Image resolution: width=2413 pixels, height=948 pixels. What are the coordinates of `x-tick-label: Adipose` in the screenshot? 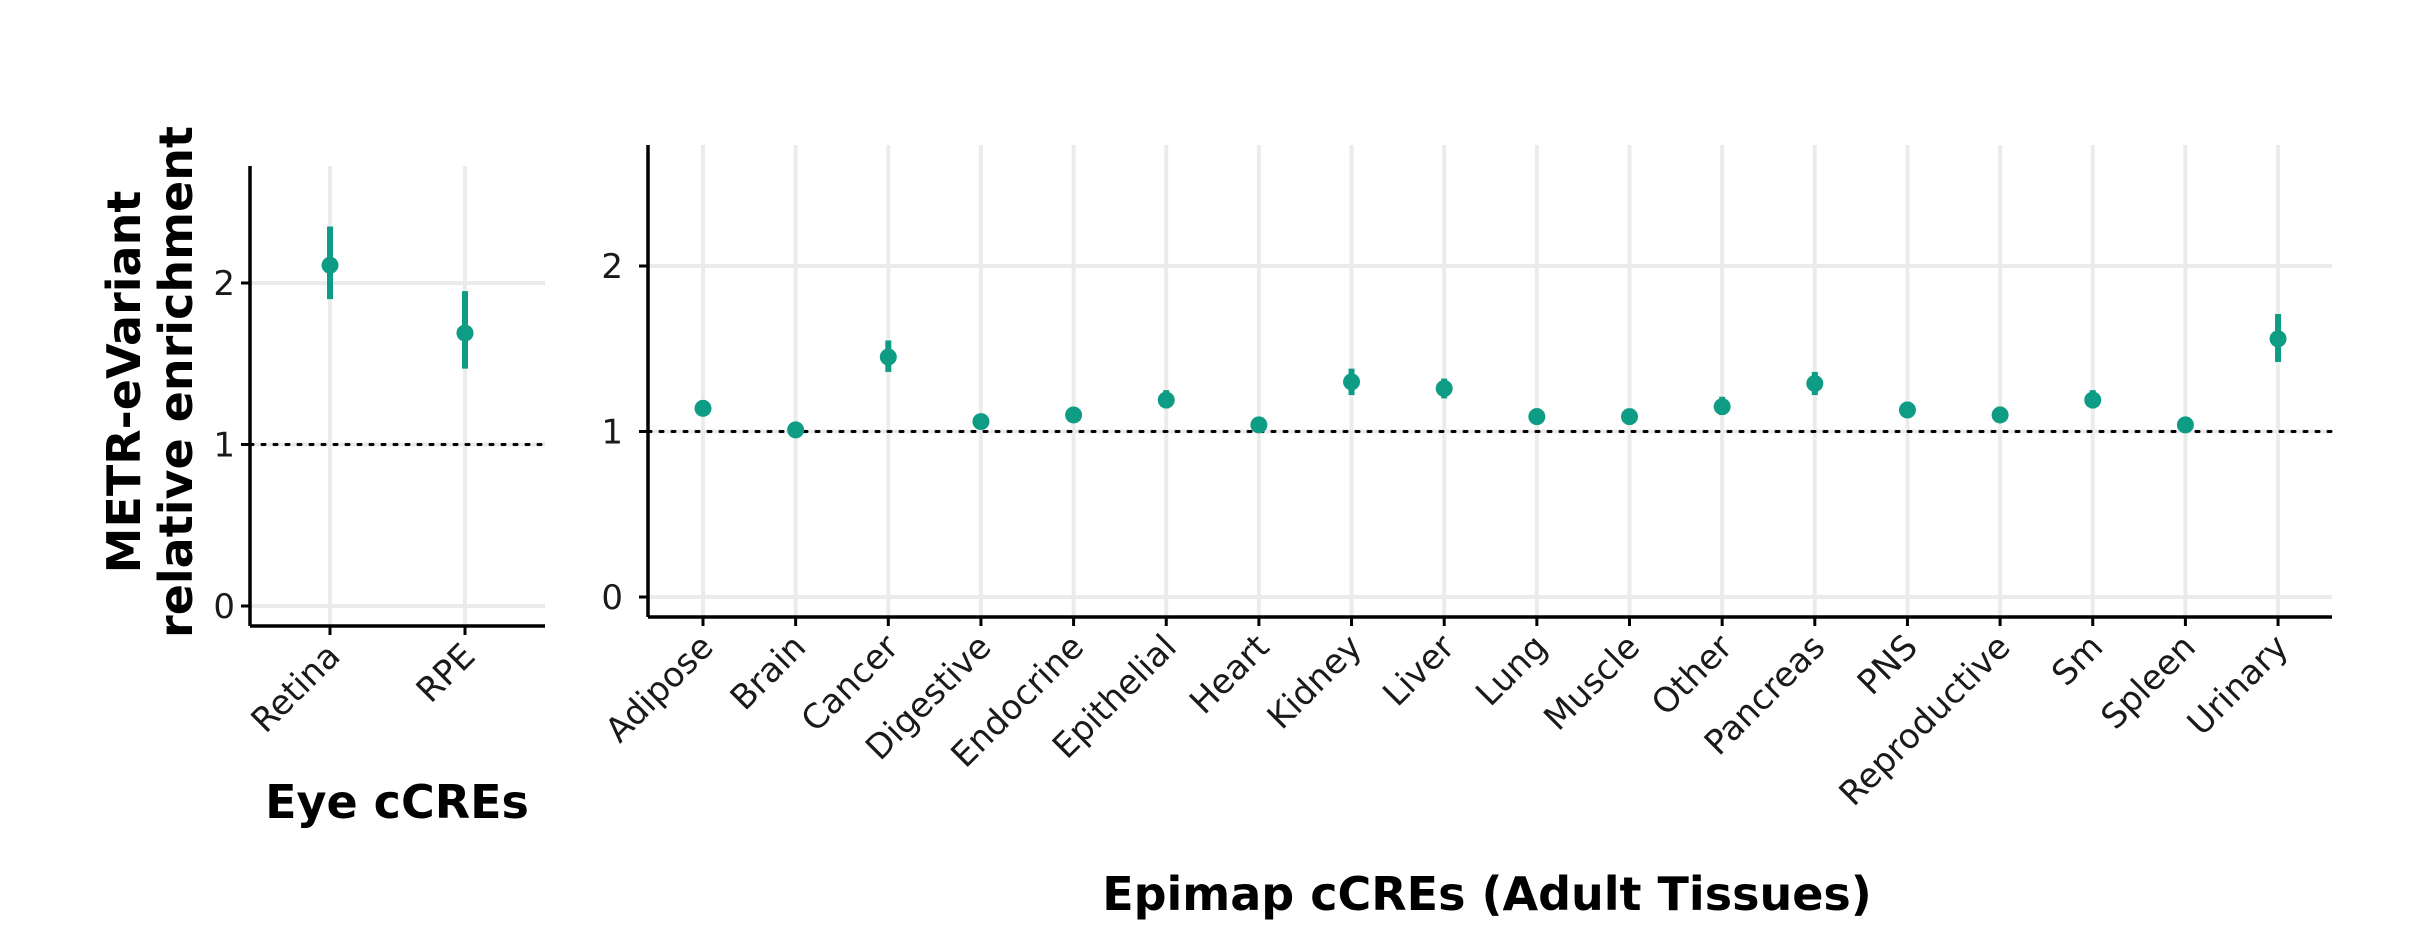 It's located at (660, 689).